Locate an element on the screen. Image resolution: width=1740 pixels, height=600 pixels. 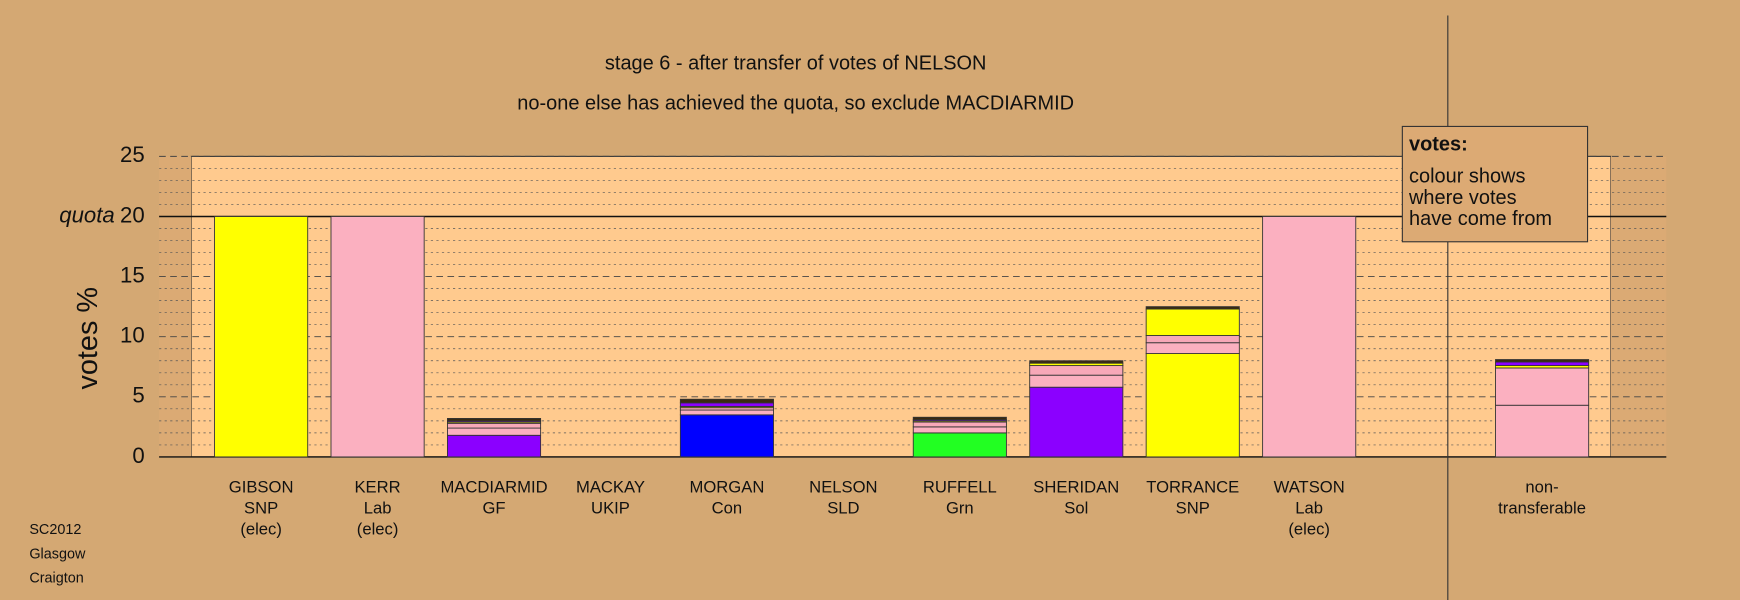
x-tick-label: non- is located at coordinates (1541, 486).